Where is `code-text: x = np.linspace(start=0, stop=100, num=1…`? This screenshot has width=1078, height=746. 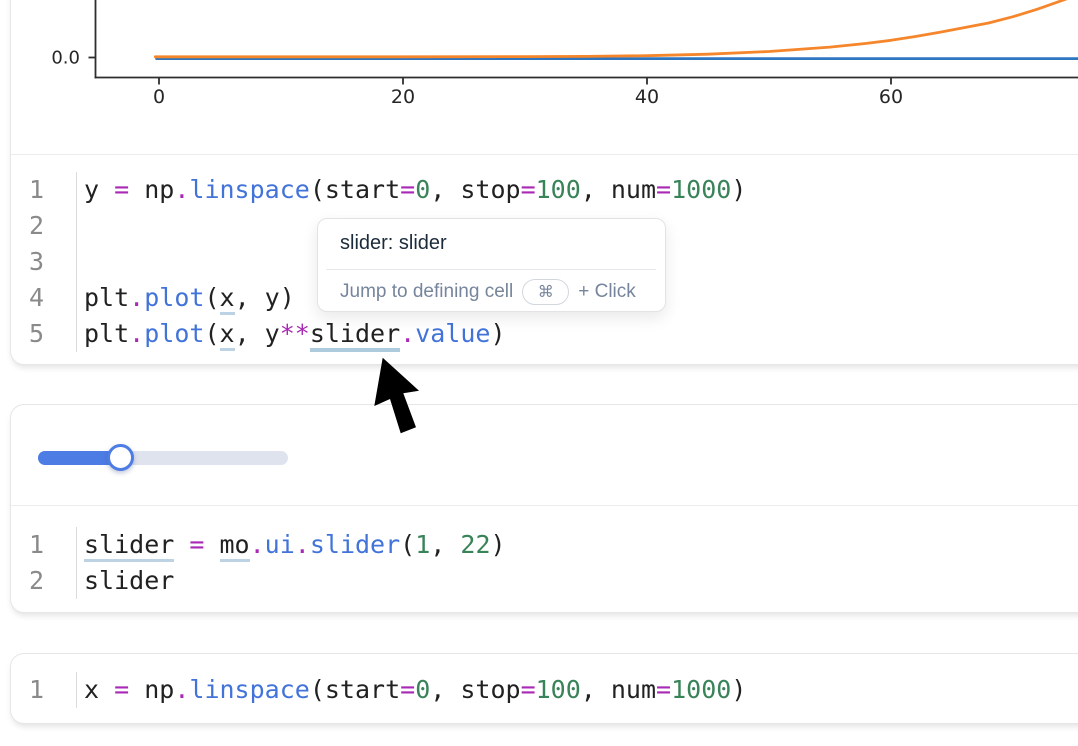 code-text: x = np.linspace(start=0, stop=100, num=1… is located at coordinates (415, 689).